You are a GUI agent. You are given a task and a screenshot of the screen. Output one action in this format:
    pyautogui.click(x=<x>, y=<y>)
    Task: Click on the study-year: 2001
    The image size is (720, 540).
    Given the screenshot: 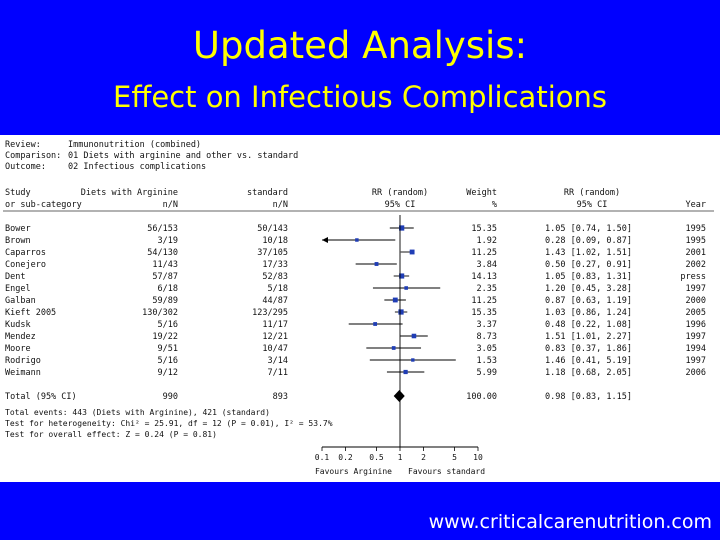 What is the action you would take?
    pyautogui.click(x=696, y=253)
    